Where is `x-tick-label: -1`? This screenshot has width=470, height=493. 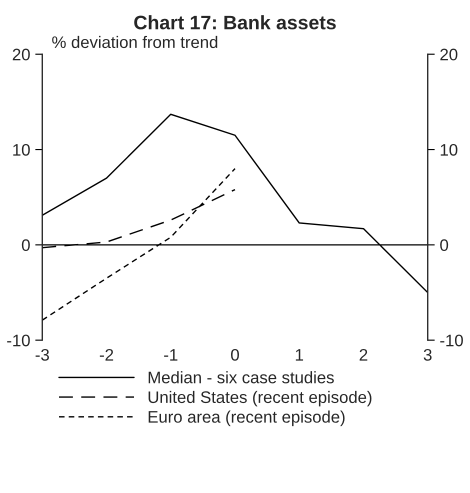
x-tick-label: -1 is located at coordinates (171, 355).